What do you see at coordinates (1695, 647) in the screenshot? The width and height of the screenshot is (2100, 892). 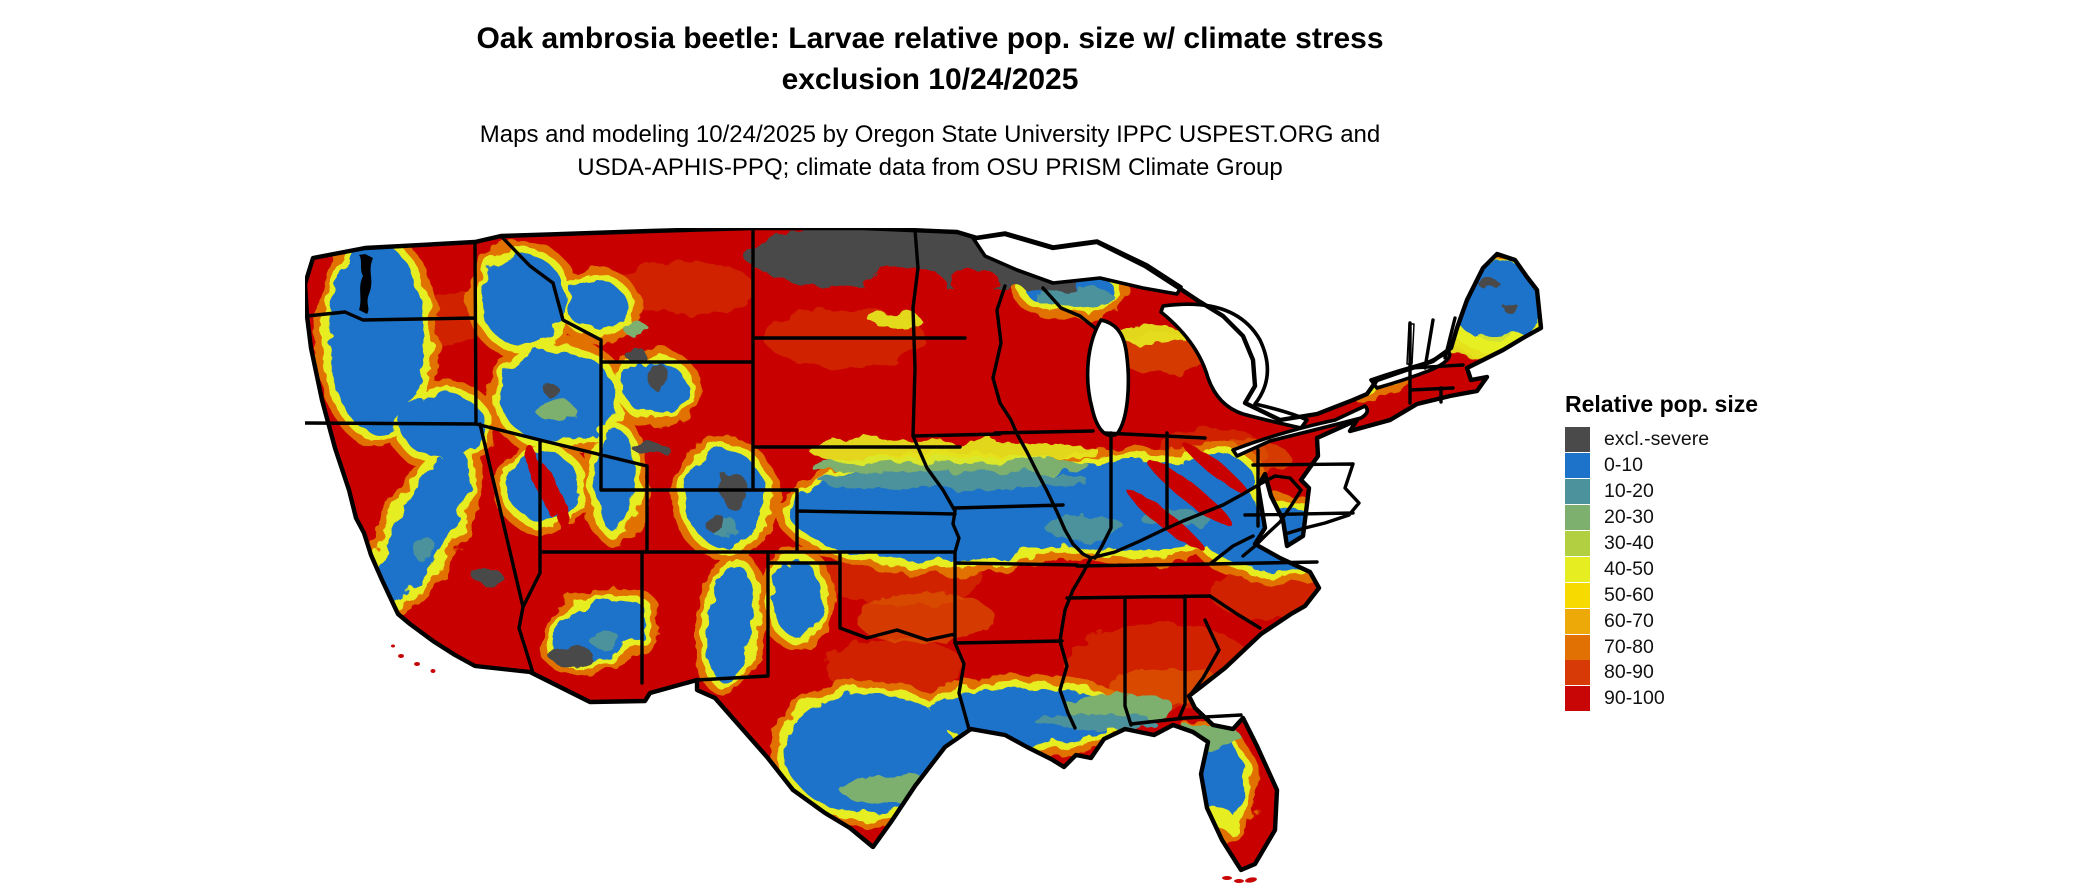 I see `legend-row: 70-80` at bounding box center [1695, 647].